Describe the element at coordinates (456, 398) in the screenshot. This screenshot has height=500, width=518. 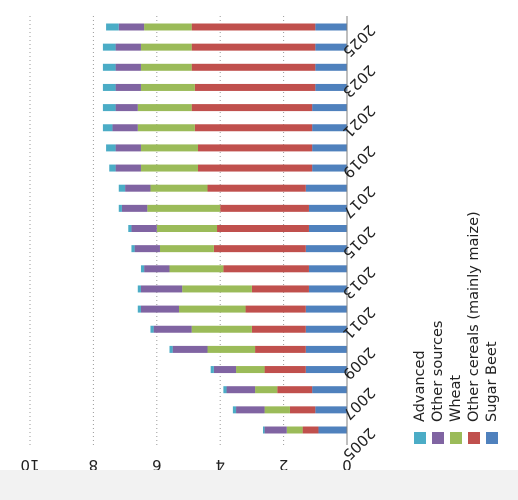
I see `legend-label: Wheat` at that location.